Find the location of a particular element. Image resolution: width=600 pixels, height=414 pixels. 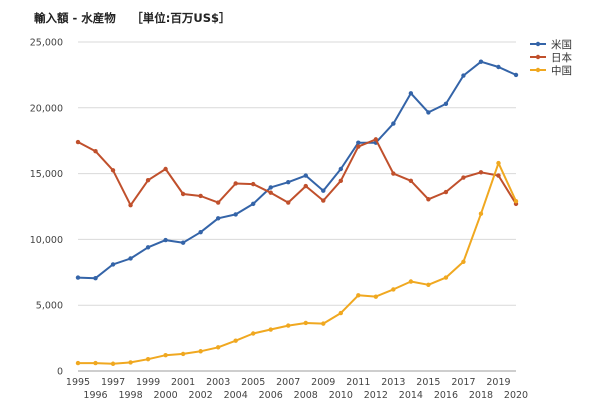

x-tick-label: 1998 is located at coordinates (130, 395).